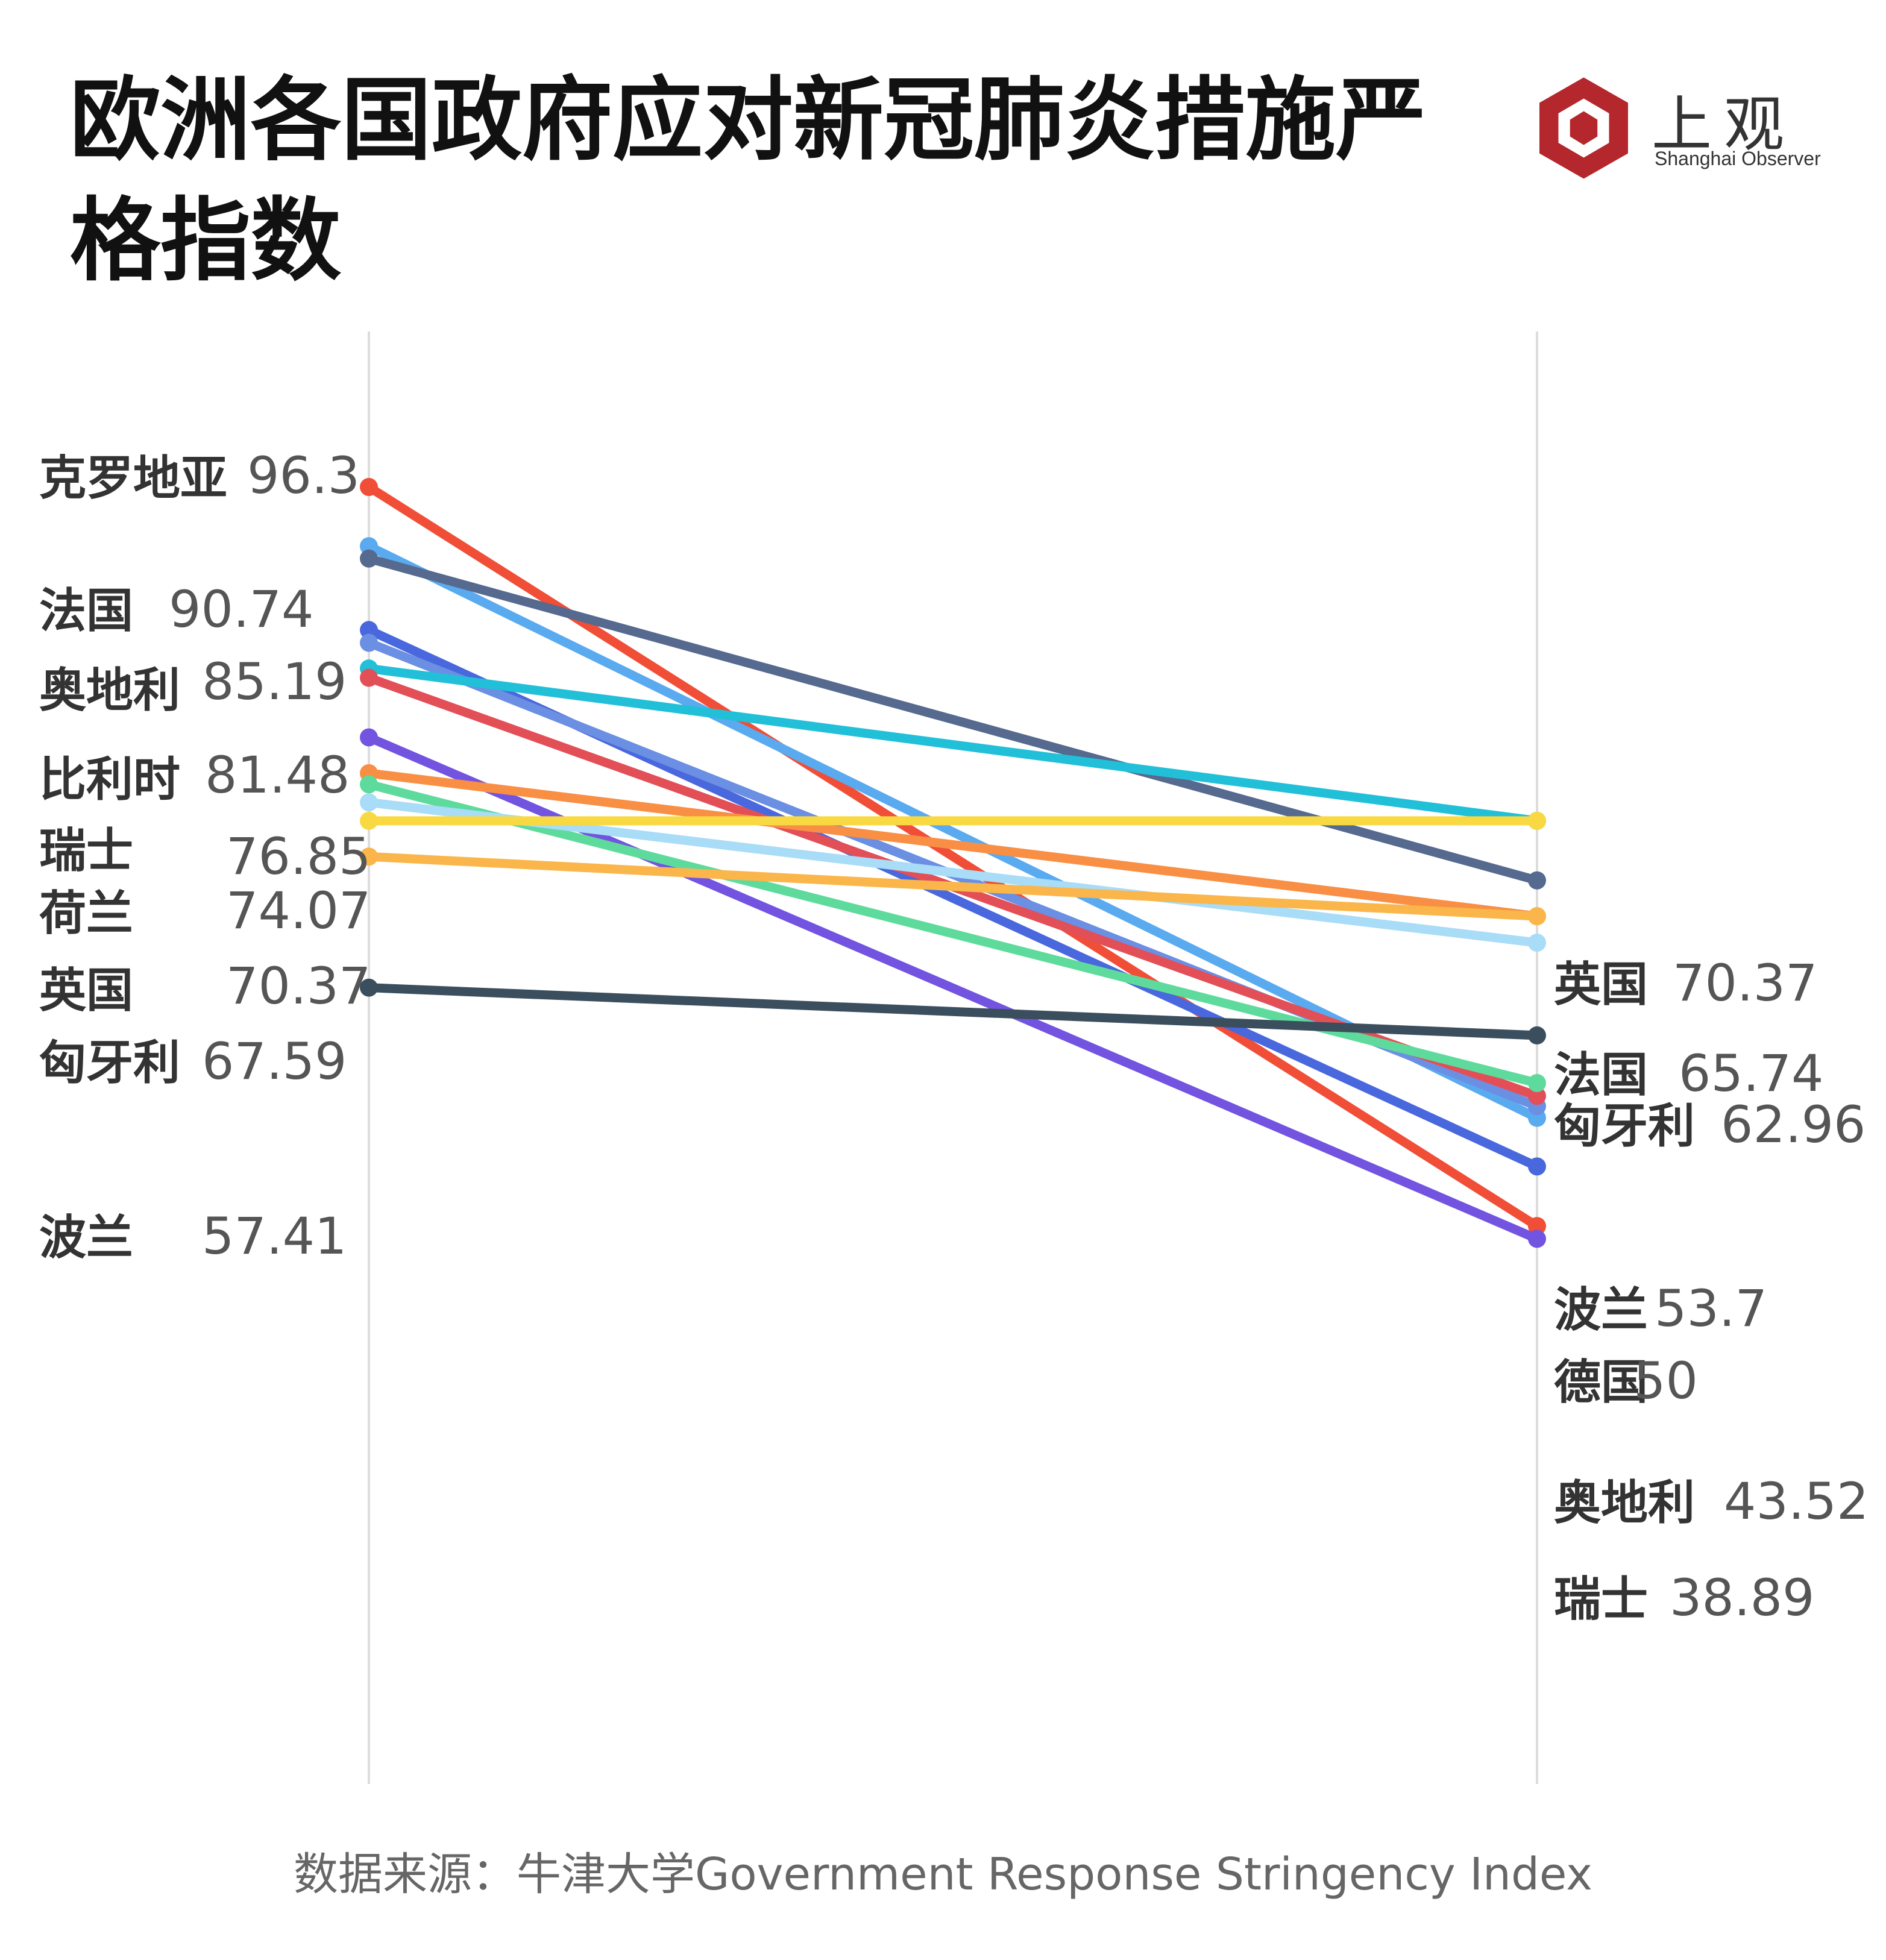  I want to click on right-label-value: 50, so click(1665, 1380).